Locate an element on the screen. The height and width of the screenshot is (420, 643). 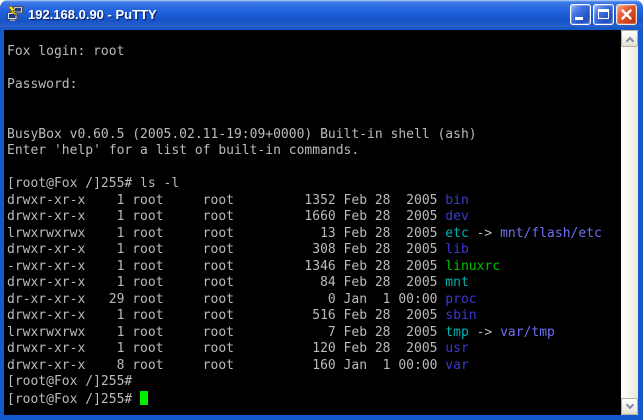
terminal-text-segment: drwxr-xr-x 1 root root 84 Feb 28 2005 is located at coordinates (226, 282).